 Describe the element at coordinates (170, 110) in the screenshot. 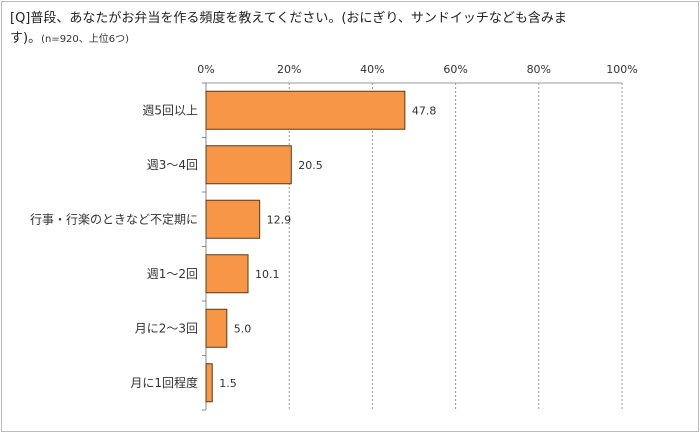

I see `category-label: 週5回以上` at that location.